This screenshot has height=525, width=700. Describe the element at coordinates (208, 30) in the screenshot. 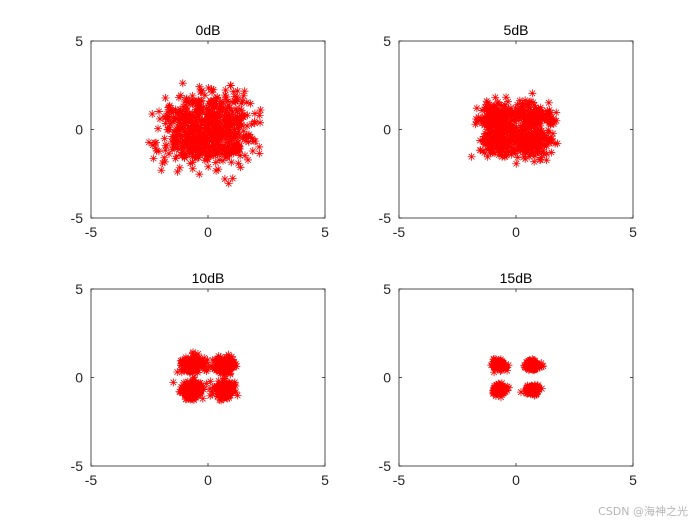

I see `subplot-title: 0dB` at that location.